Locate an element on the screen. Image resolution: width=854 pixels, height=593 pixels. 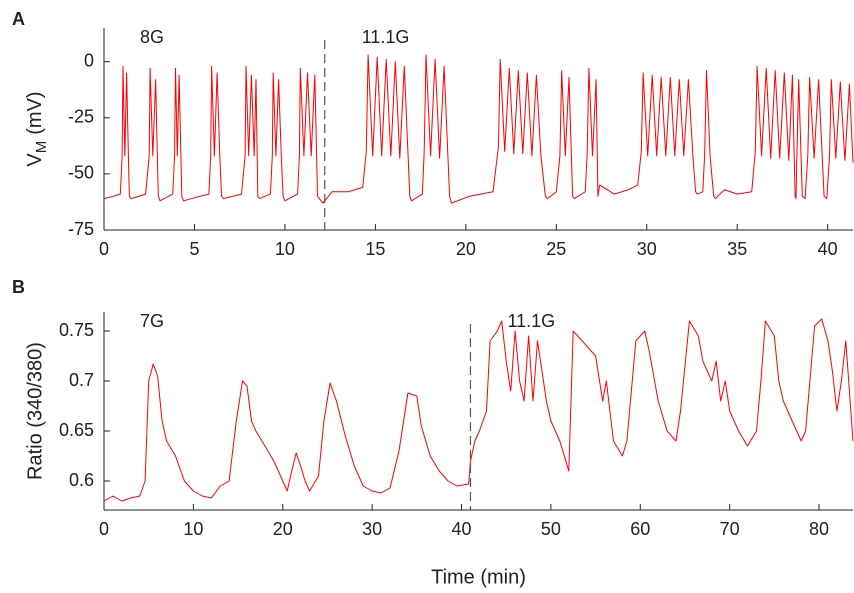
y-tick-label: 0.75 is located at coordinates (76, 330).